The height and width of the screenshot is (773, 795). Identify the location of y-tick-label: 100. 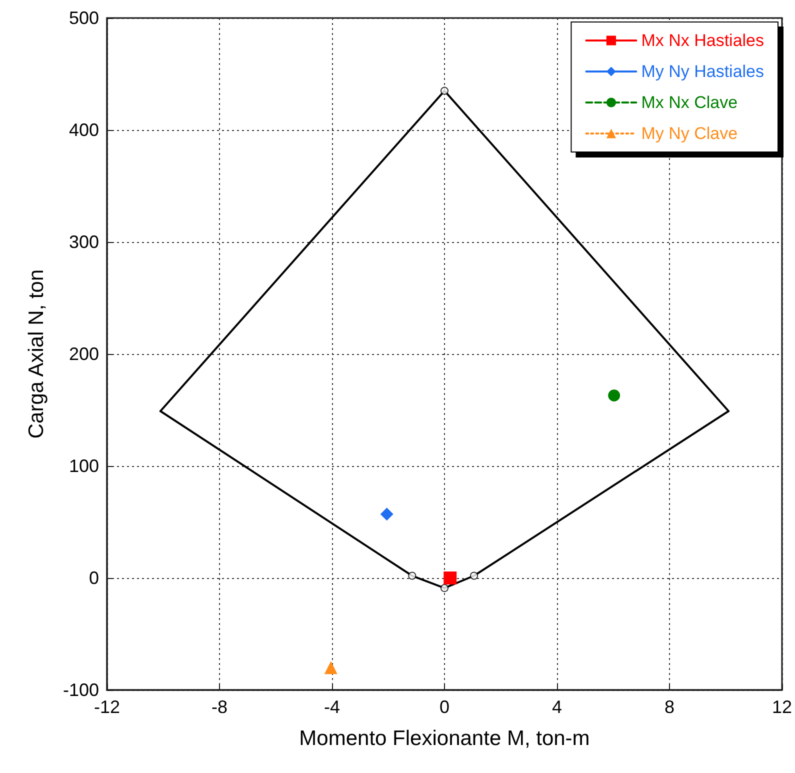
(83, 466).